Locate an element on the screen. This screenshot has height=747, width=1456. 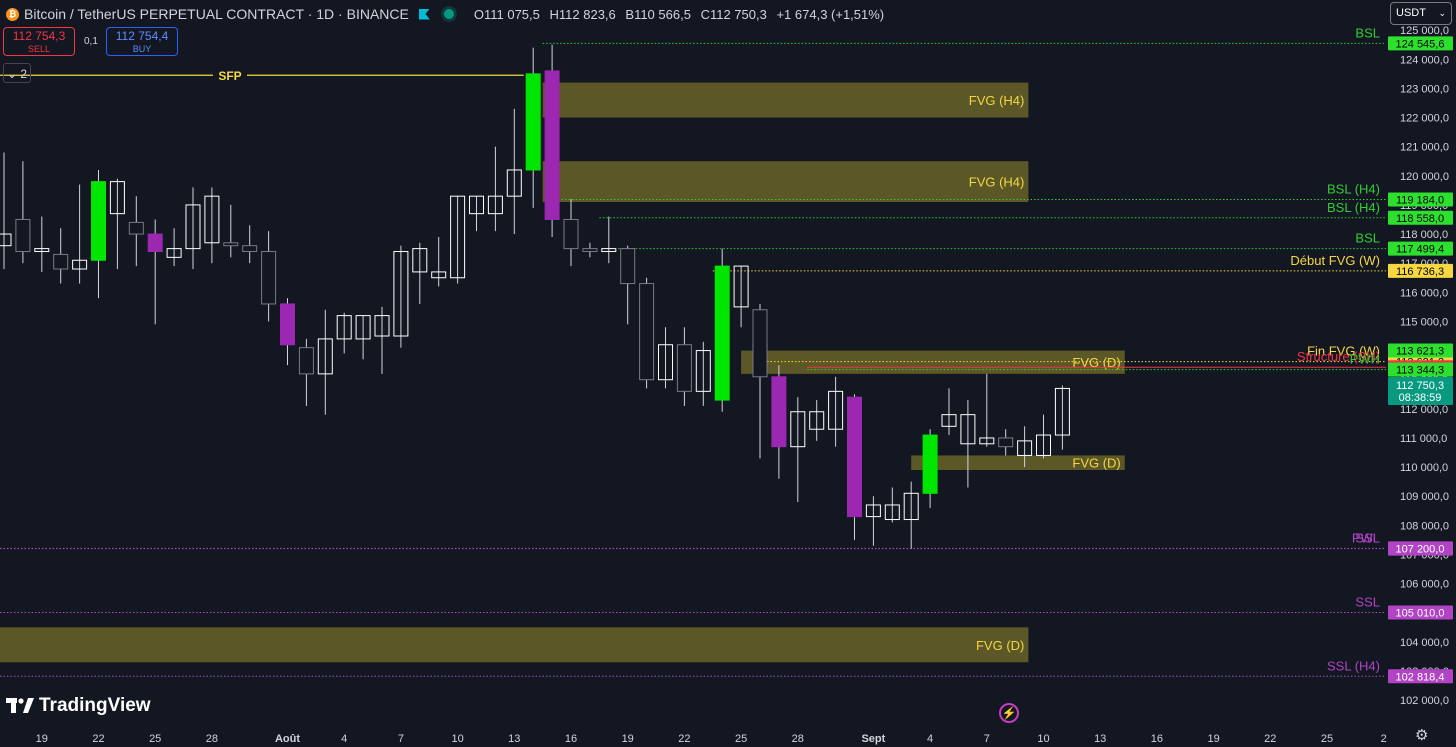
y-tick-label: 115 000,0 is located at coordinates (1424, 322).